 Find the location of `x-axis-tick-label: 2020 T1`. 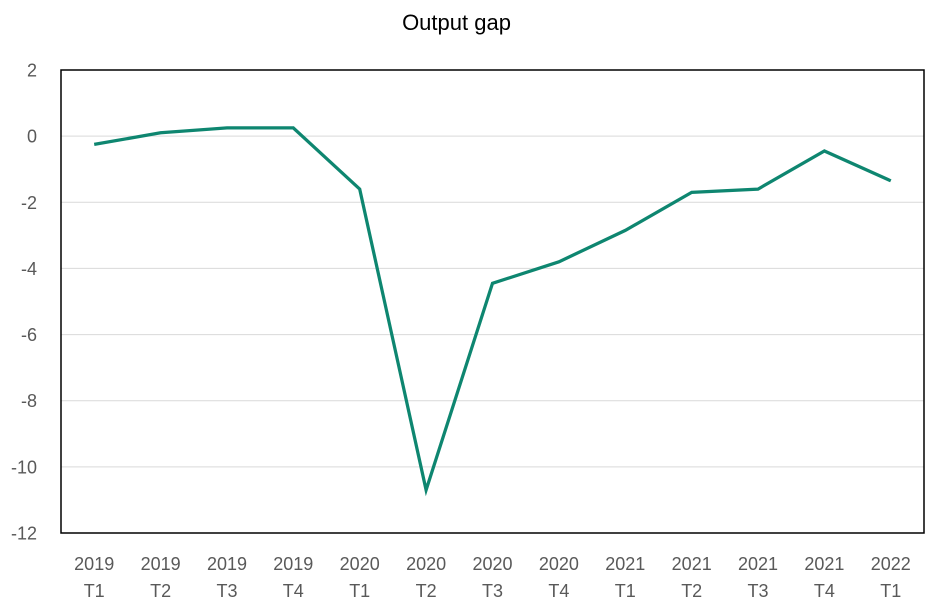

x-axis-tick-label: 2020 T1 is located at coordinates (360, 577).